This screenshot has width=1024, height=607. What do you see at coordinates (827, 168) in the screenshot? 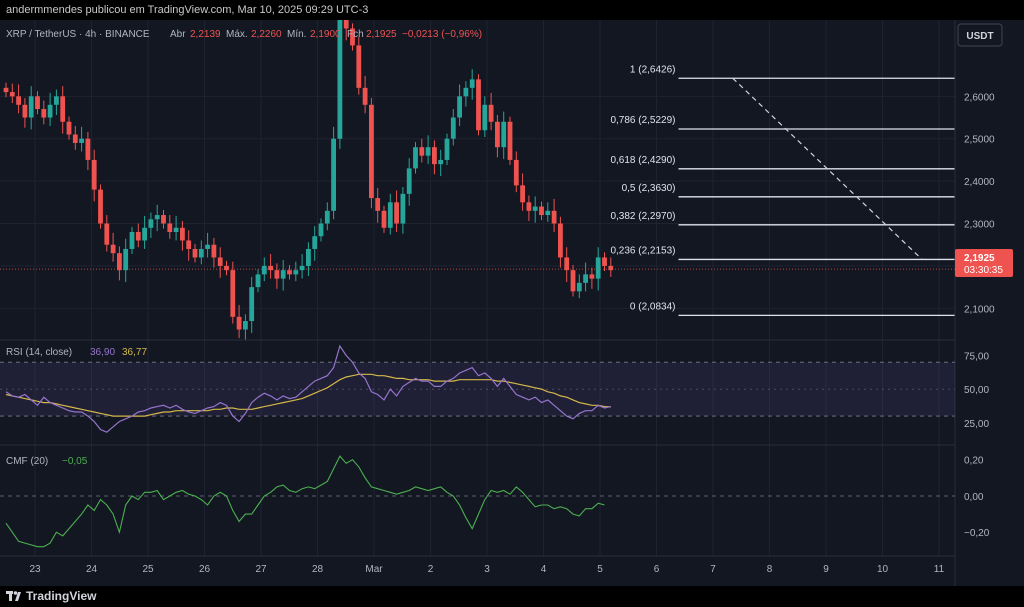
I see `trendline` at bounding box center [827, 168].